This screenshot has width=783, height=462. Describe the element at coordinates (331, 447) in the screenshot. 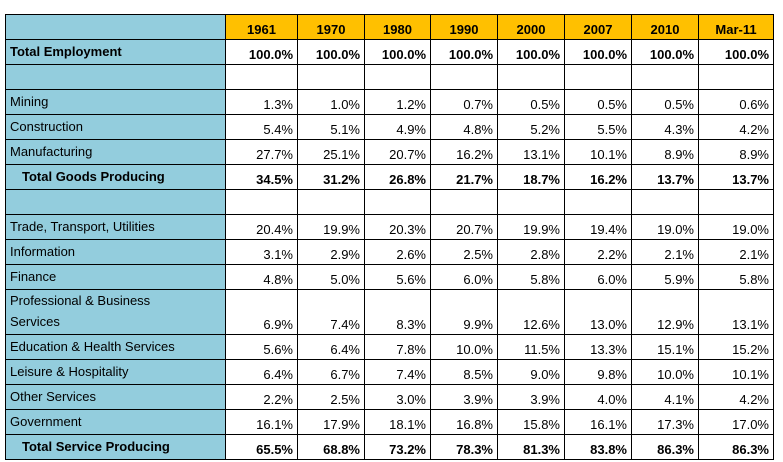

I see `value-cell: 68.8%` at that location.